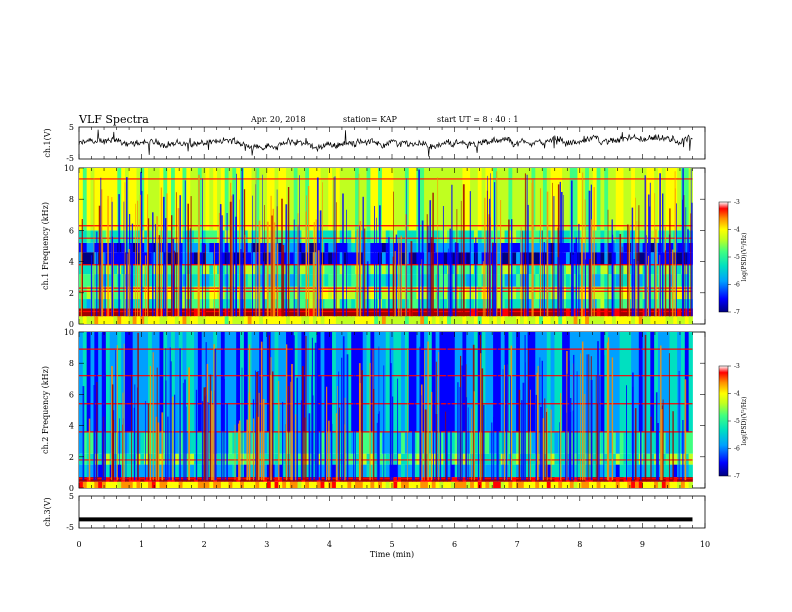 This screenshot has height=612, width=792. I want to click on colorbar-tick-label: -5, so click(737, 257).